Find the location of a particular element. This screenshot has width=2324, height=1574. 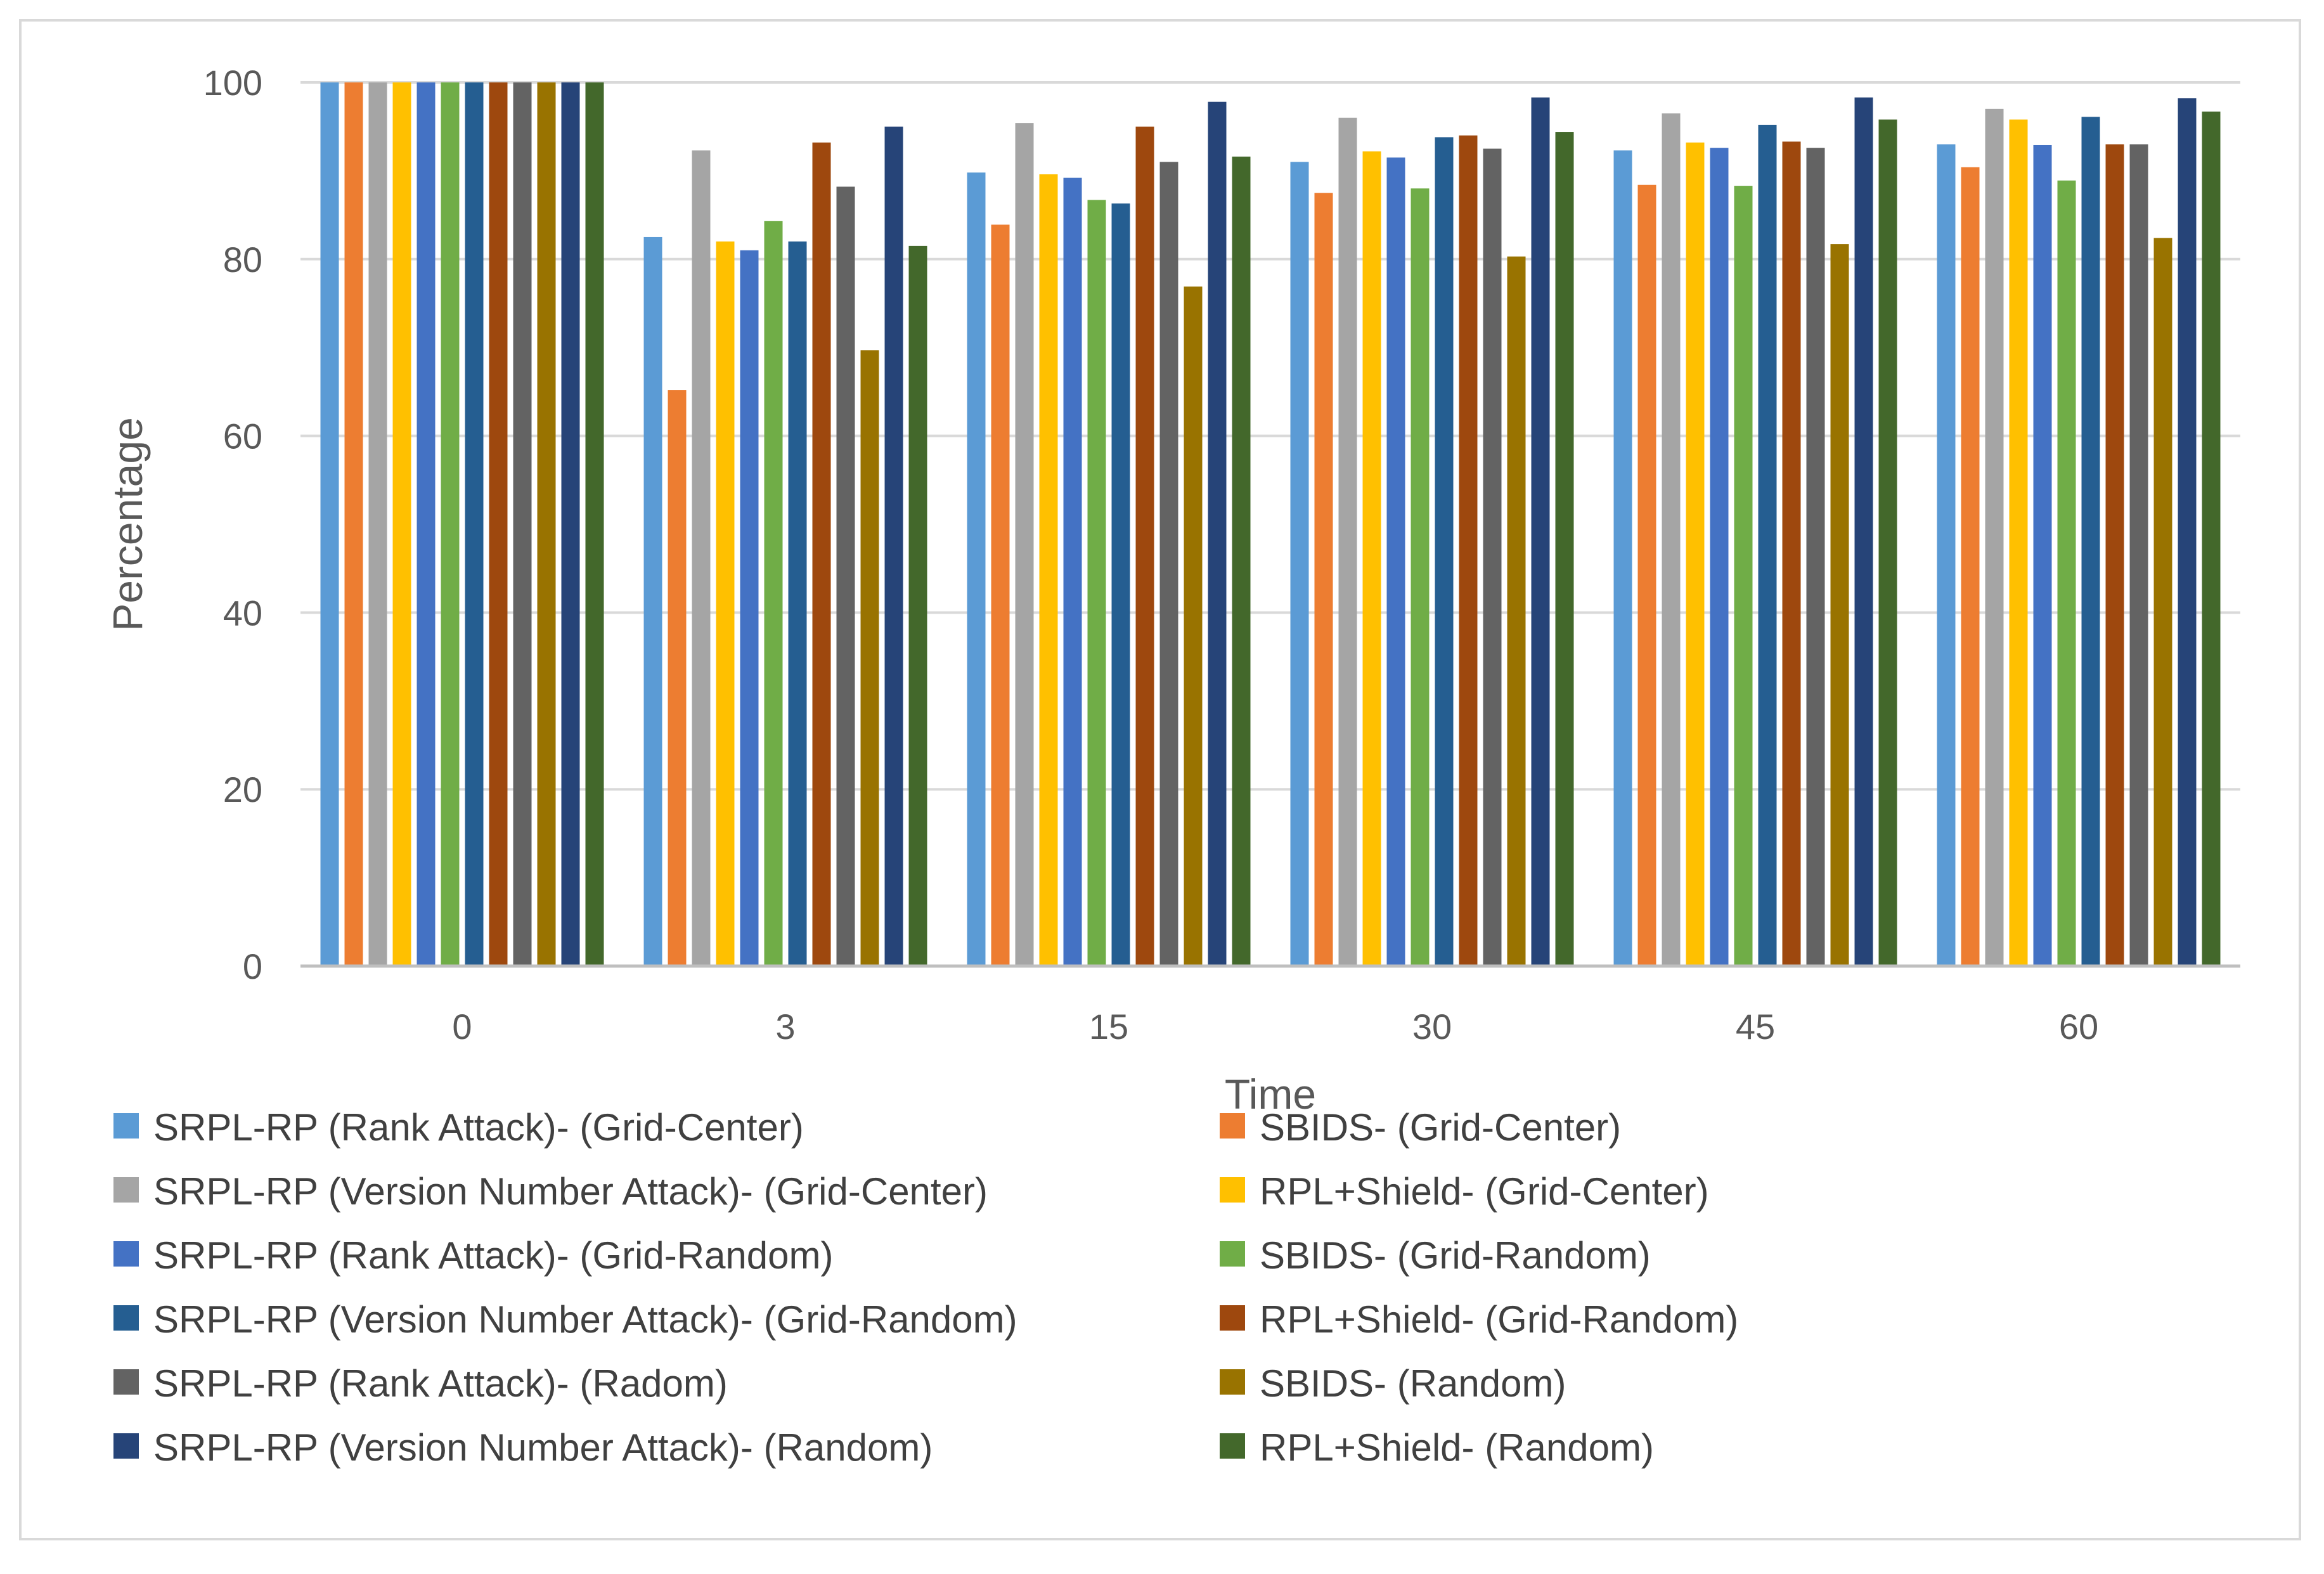

legend-item: SBIDS- (Grid-Center) is located at coordinates (1420, 1127).